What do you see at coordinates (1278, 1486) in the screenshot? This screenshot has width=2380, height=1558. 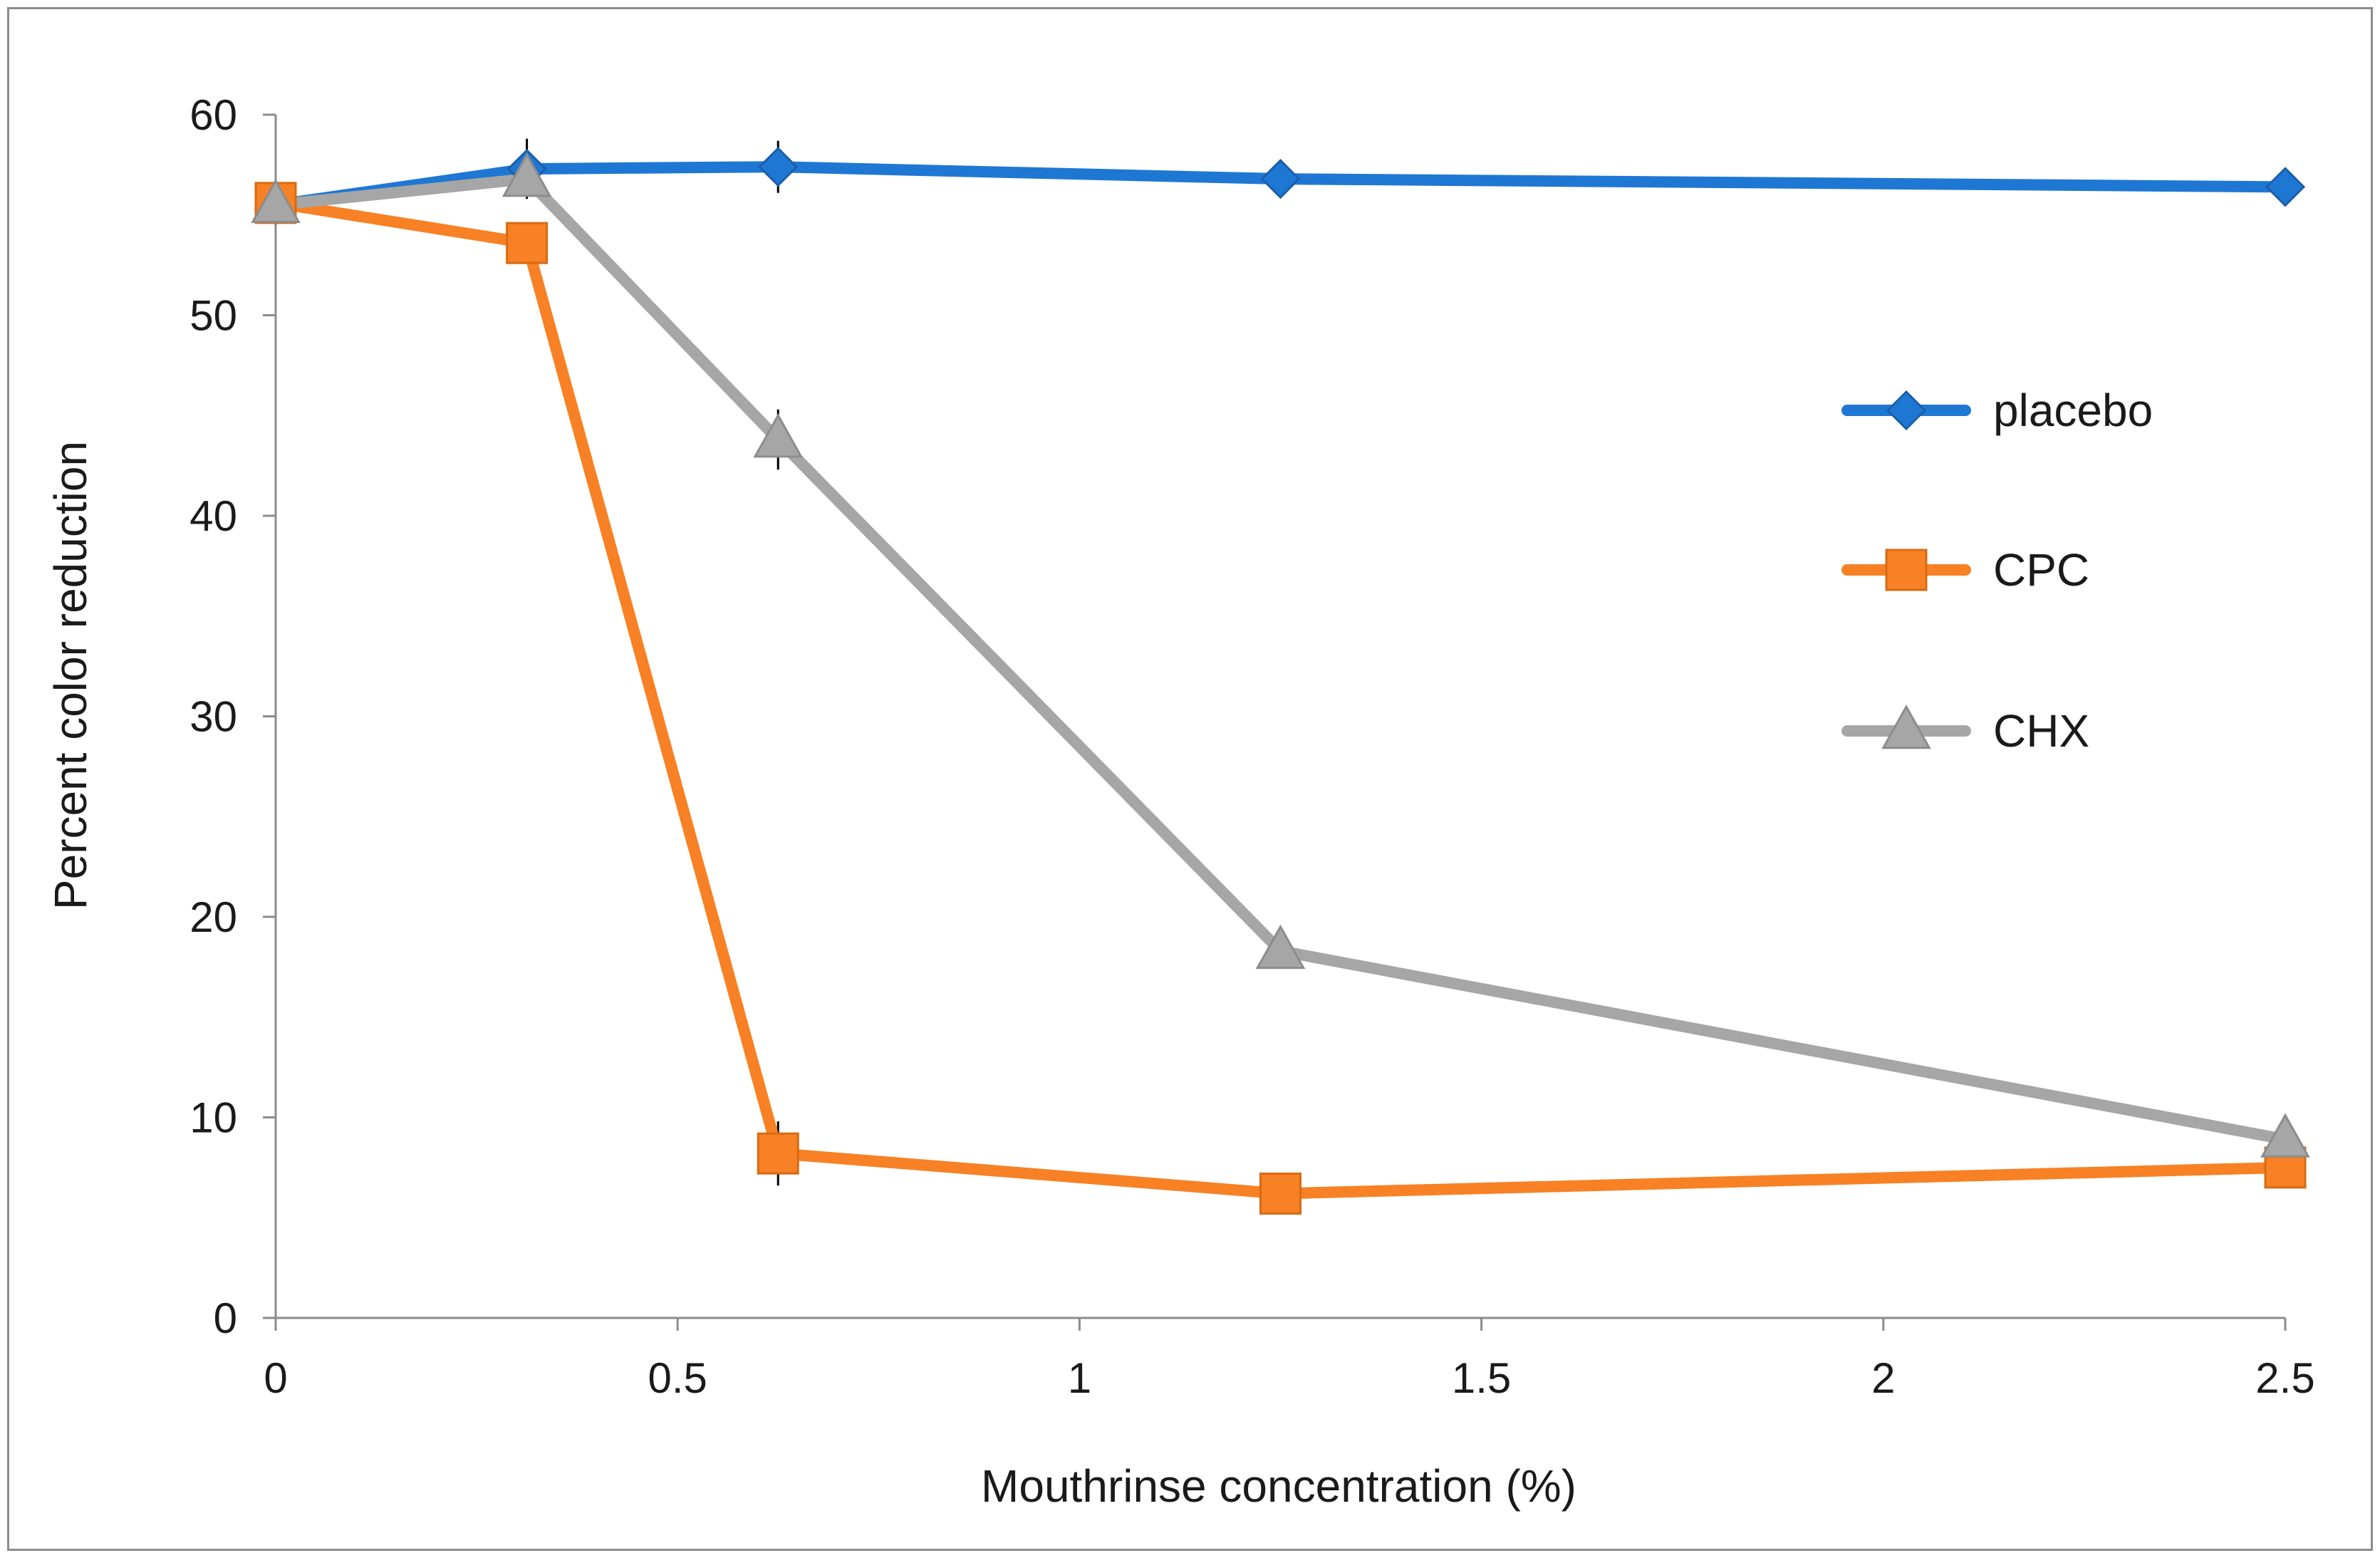 I see `x-axis-title: Mouthrinse concentration (%)` at bounding box center [1278, 1486].